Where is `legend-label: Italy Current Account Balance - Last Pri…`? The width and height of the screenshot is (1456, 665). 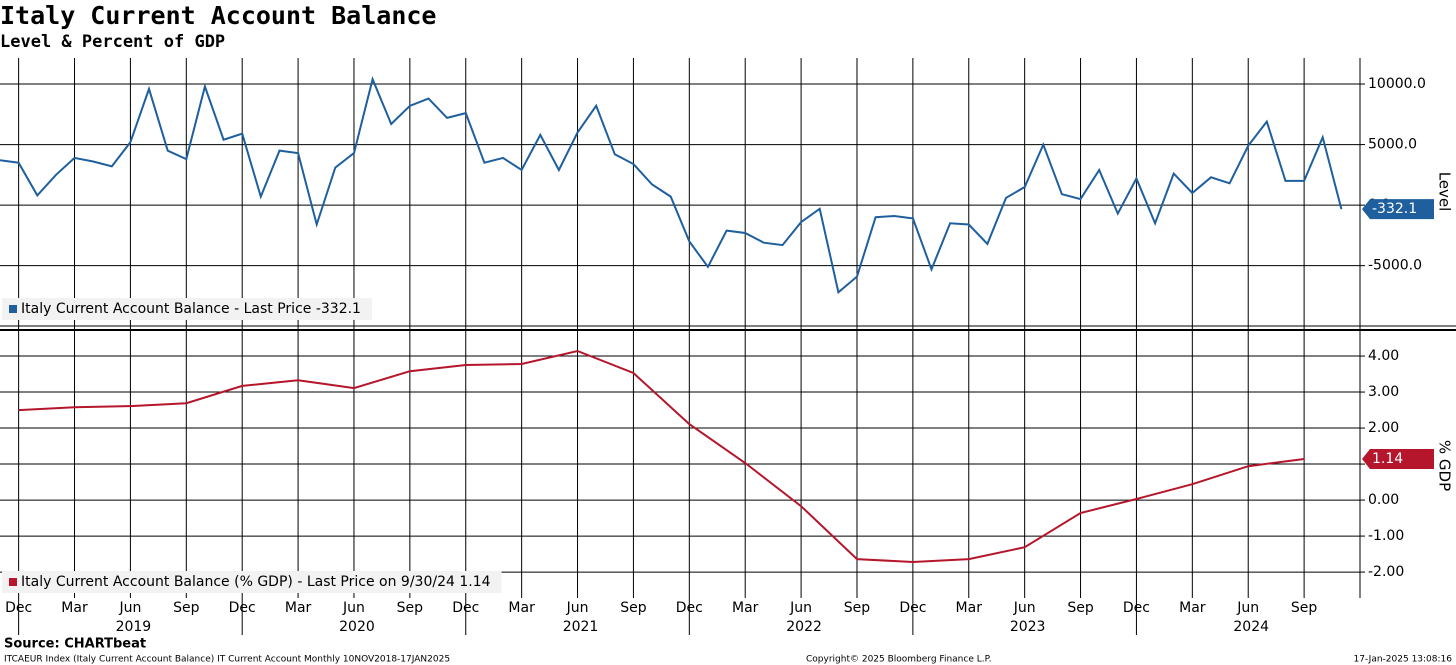
legend-label: Italy Current Account Balance - Last Pri… is located at coordinates (191, 309).